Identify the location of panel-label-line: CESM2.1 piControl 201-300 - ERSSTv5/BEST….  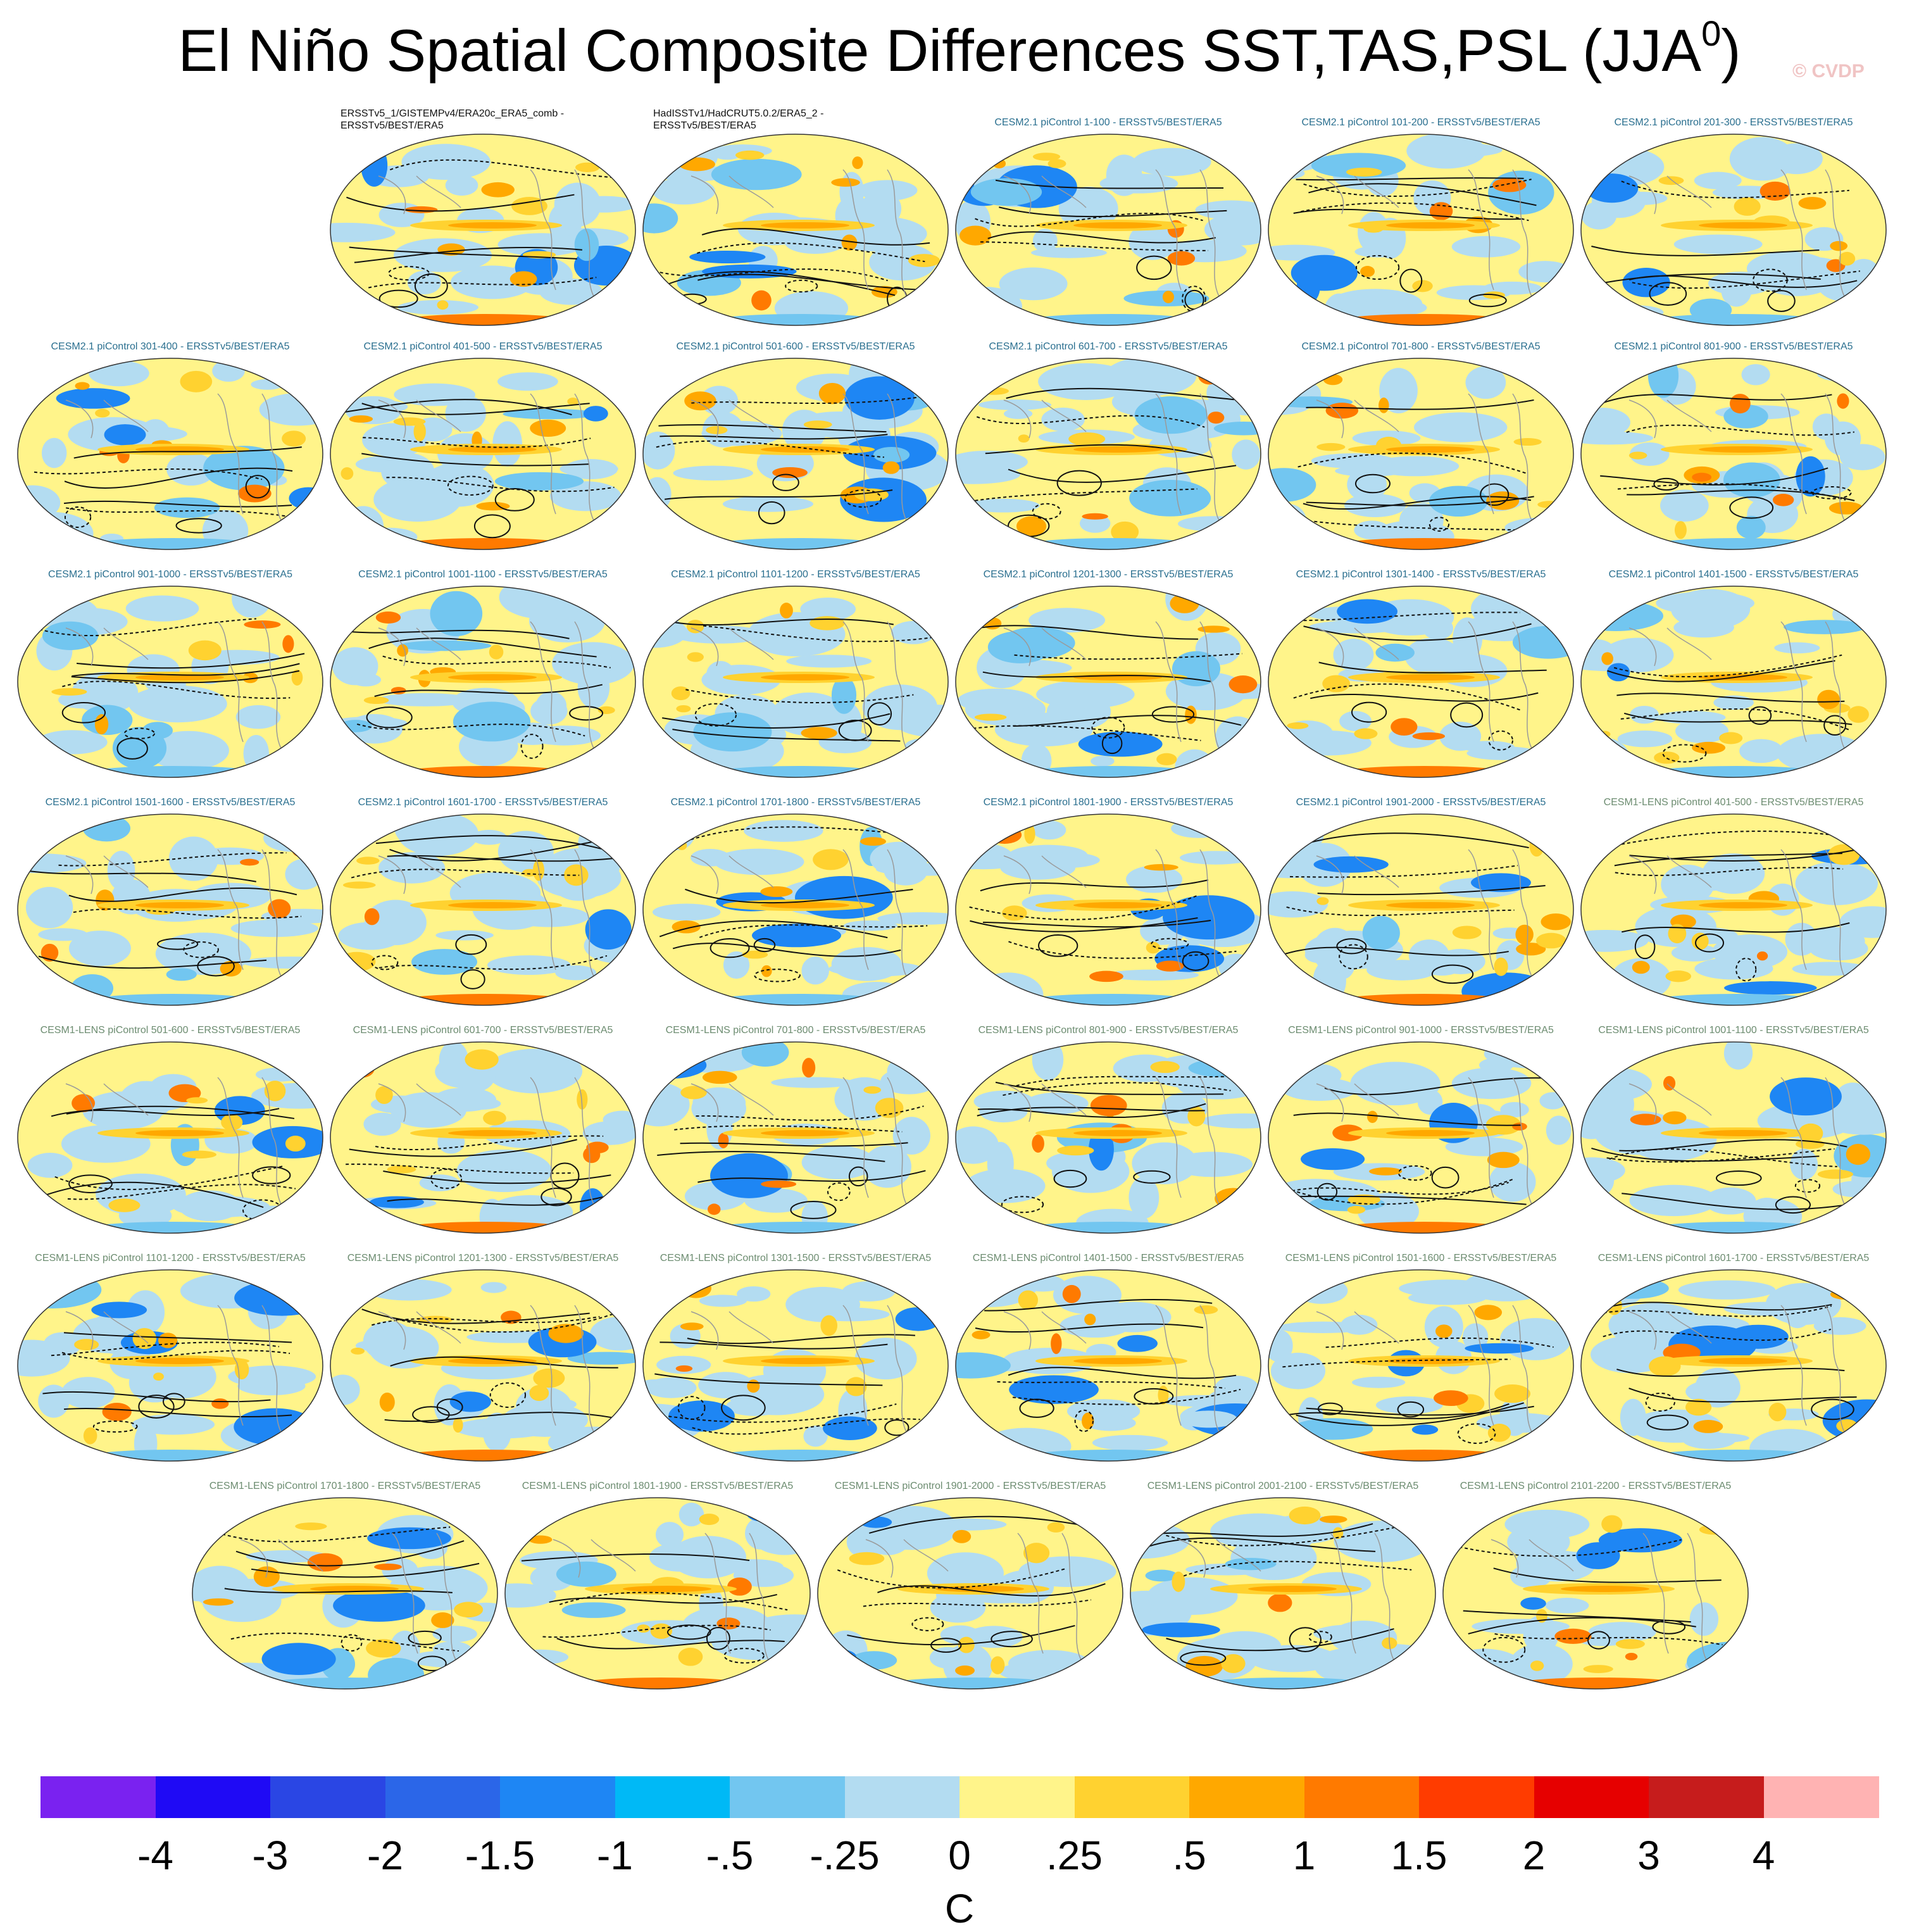
(1733, 122).